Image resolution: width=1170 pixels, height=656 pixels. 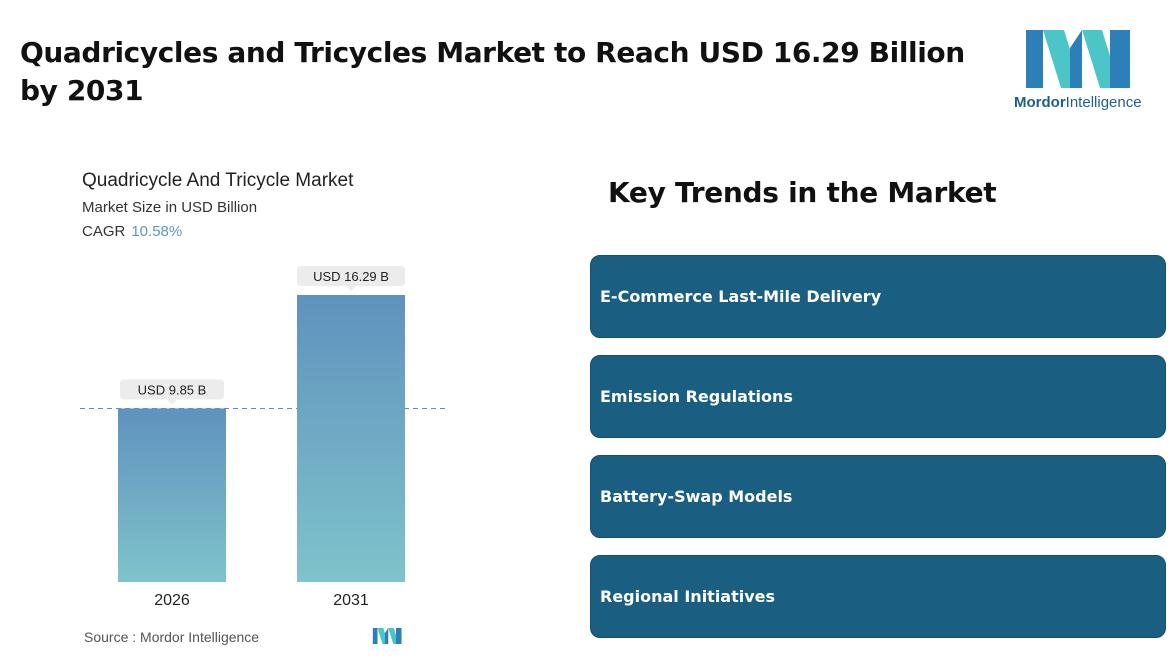 What do you see at coordinates (172, 600) in the screenshot?
I see `x-tick-label-2026: 2026` at bounding box center [172, 600].